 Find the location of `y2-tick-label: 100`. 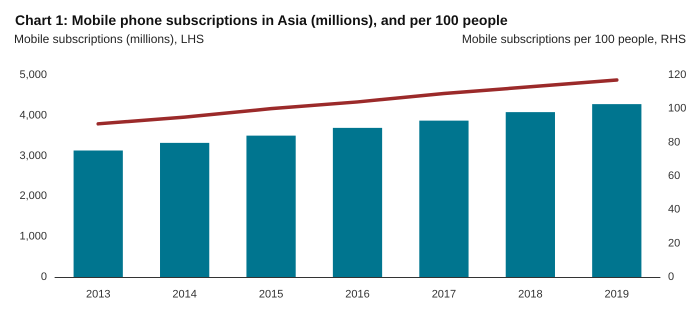

y2-tick-label: 100 is located at coordinates (677, 108).